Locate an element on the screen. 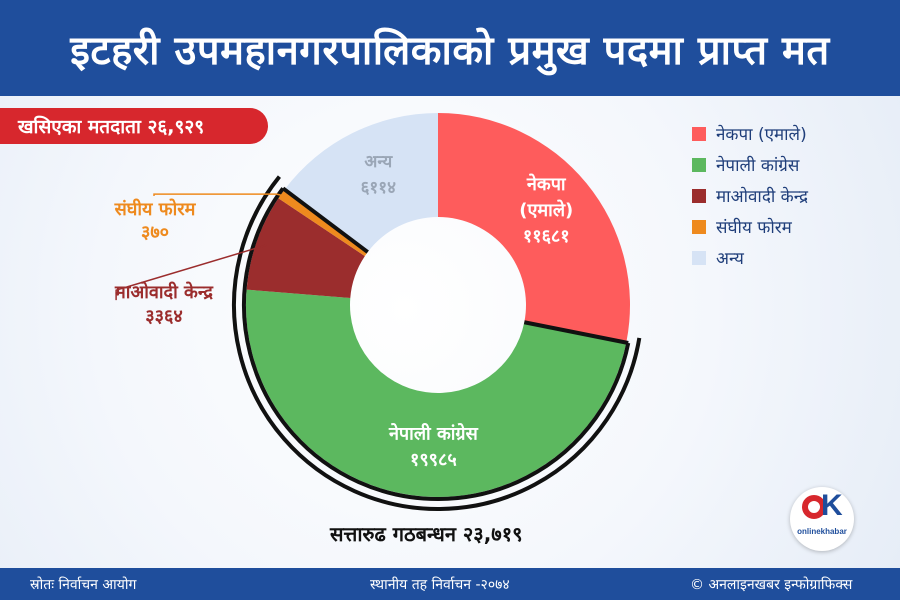 Image resolution: width=900 pixels, height=600 pixels. slice-value-congress: १९९८५ is located at coordinates (433, 460).